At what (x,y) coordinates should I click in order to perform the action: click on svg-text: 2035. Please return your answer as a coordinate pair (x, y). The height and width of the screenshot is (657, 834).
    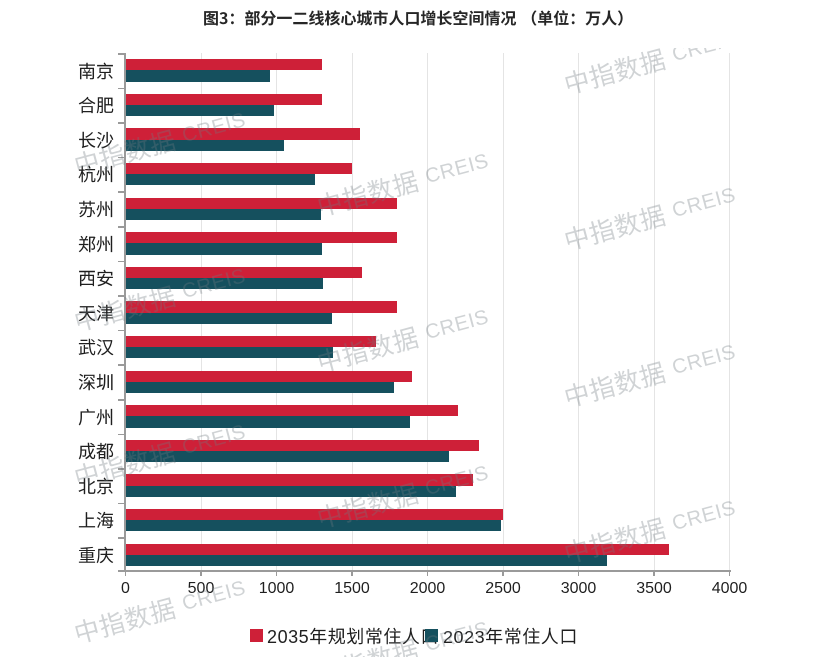
    Looking at the image, I should click on (288, 636).